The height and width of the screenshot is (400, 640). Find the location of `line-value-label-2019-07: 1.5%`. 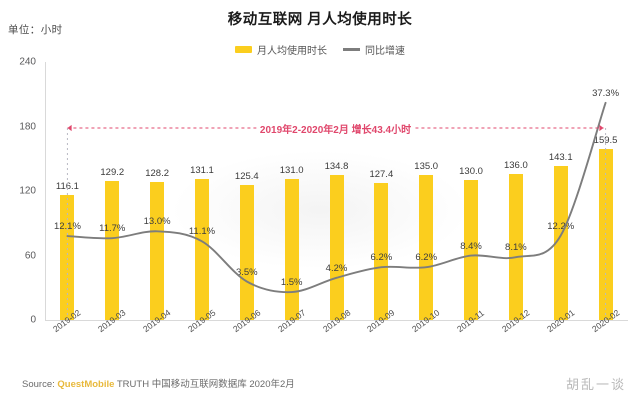

line-value-label-2019-07: 1.5% is located at coordinates (291, 283).